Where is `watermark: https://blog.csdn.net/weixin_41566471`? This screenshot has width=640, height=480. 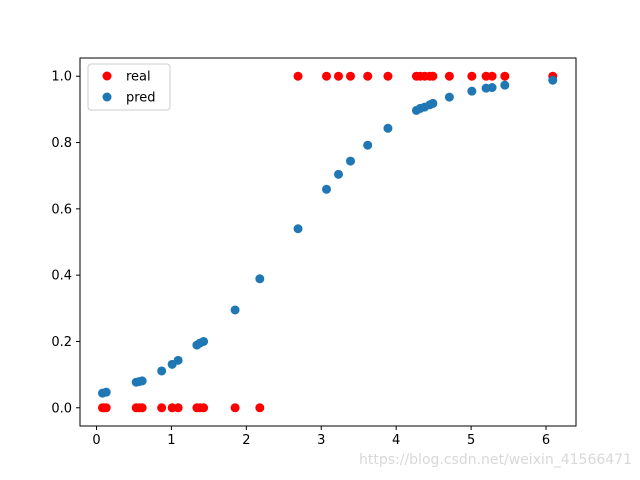 watermark: https://blog.csdn.net/weixin_41566471 is located at coordinates (495, 460).